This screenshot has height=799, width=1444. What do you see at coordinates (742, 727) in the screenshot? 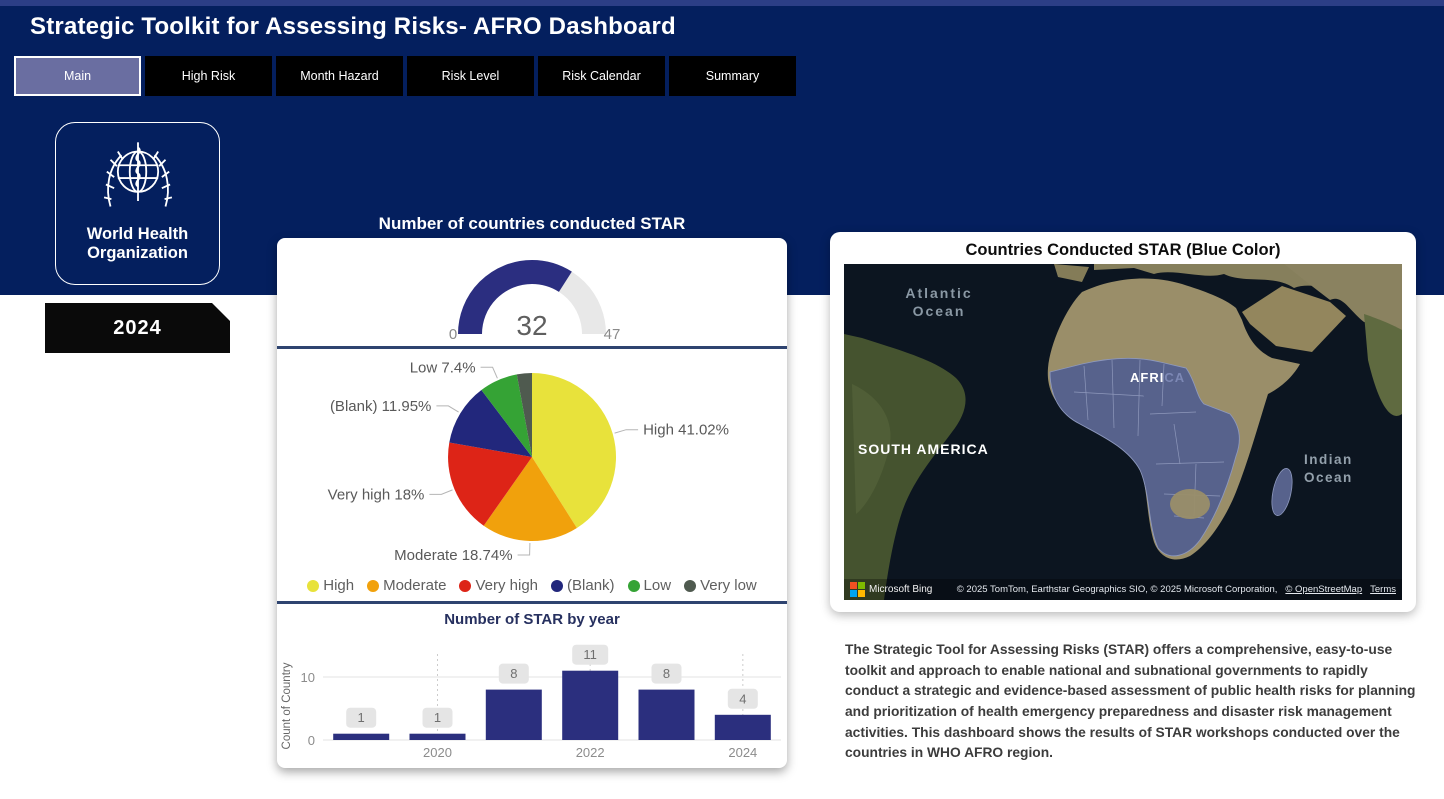
I see `bar-2024` at bounding box center [742, 727].